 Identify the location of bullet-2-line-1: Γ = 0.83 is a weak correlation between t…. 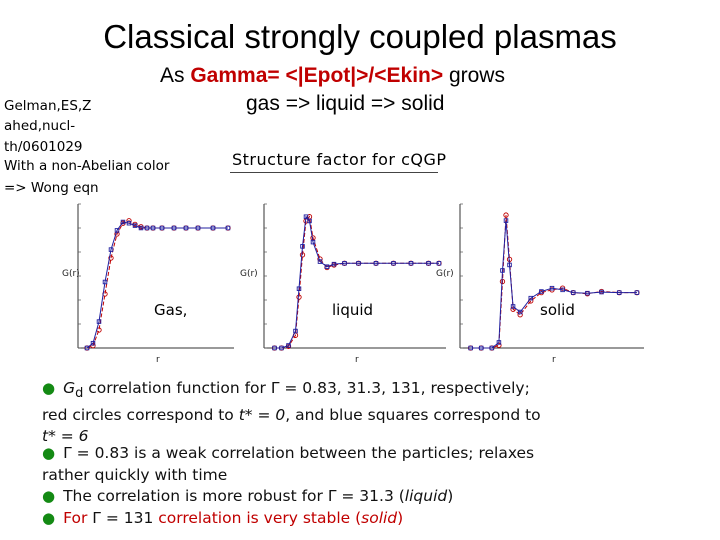
(299, 453).